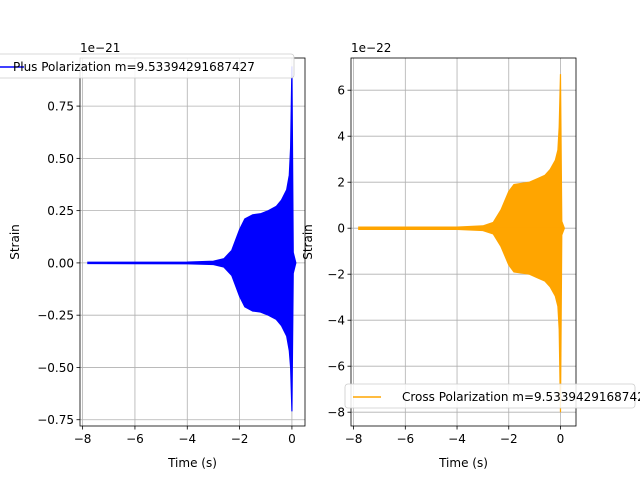 The height and width of the screenshot is (480, 640). Describe the element at coordinates (100, 48) in the screenshot. I see `y-offset-text: 1e−21` at that location.